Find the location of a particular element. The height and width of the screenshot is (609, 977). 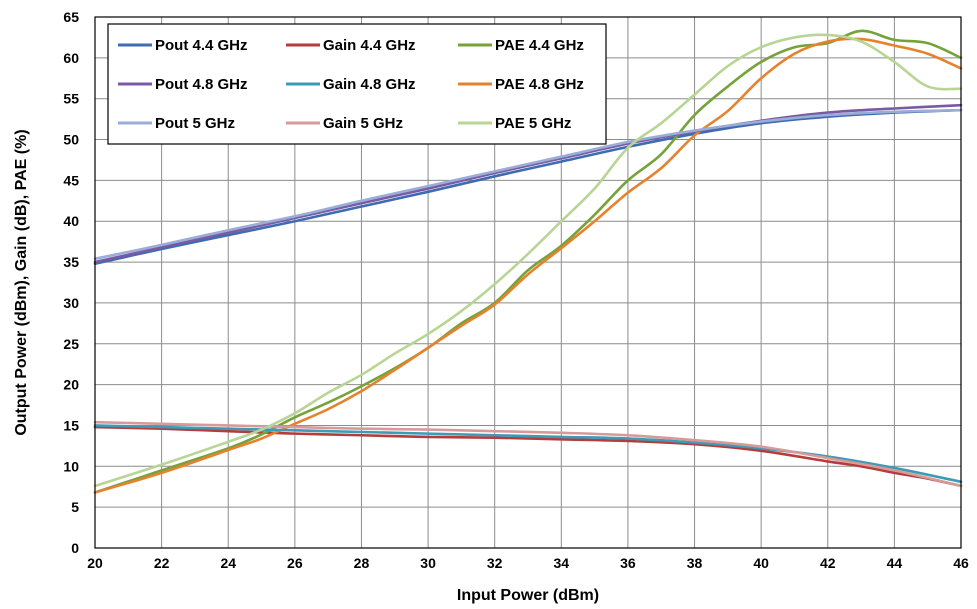

y-tick-label: 65 is located at coordinates (71, 17).